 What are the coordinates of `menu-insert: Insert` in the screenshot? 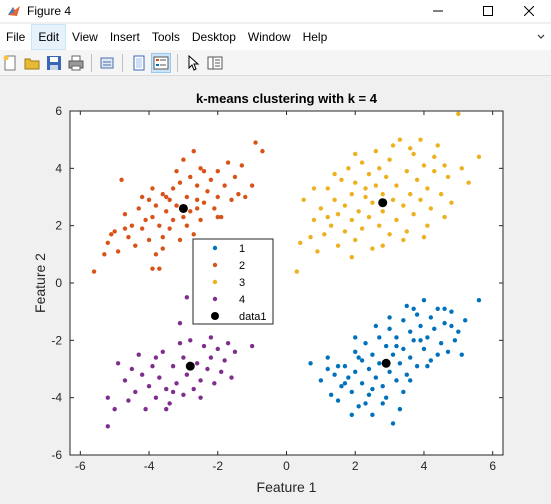 It's located at (124, 37).